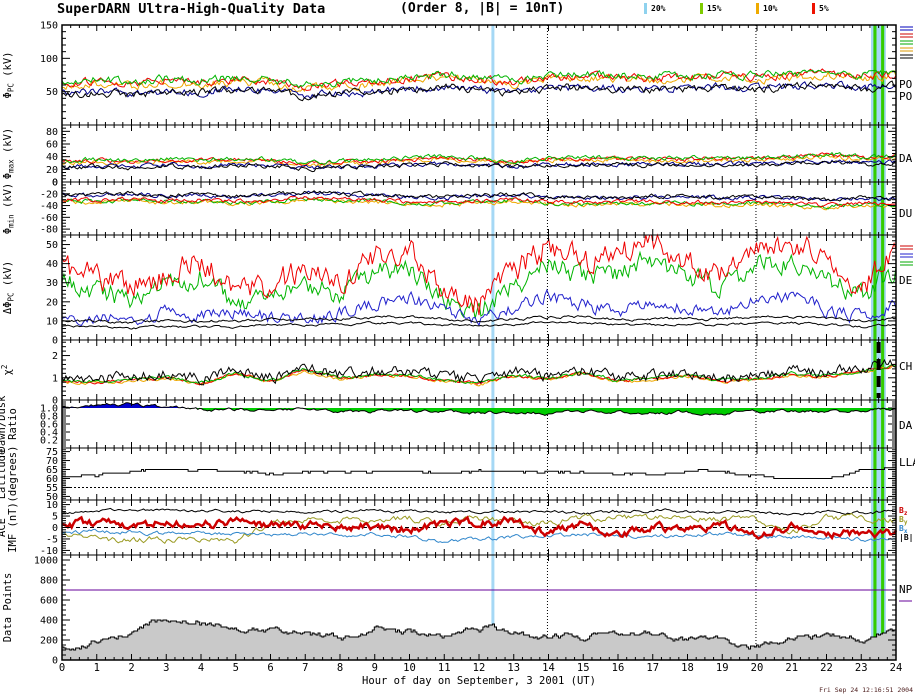 The image size is (915, 700). I want to click on ytick-label-phi-pc: 100, so click(49, 59).